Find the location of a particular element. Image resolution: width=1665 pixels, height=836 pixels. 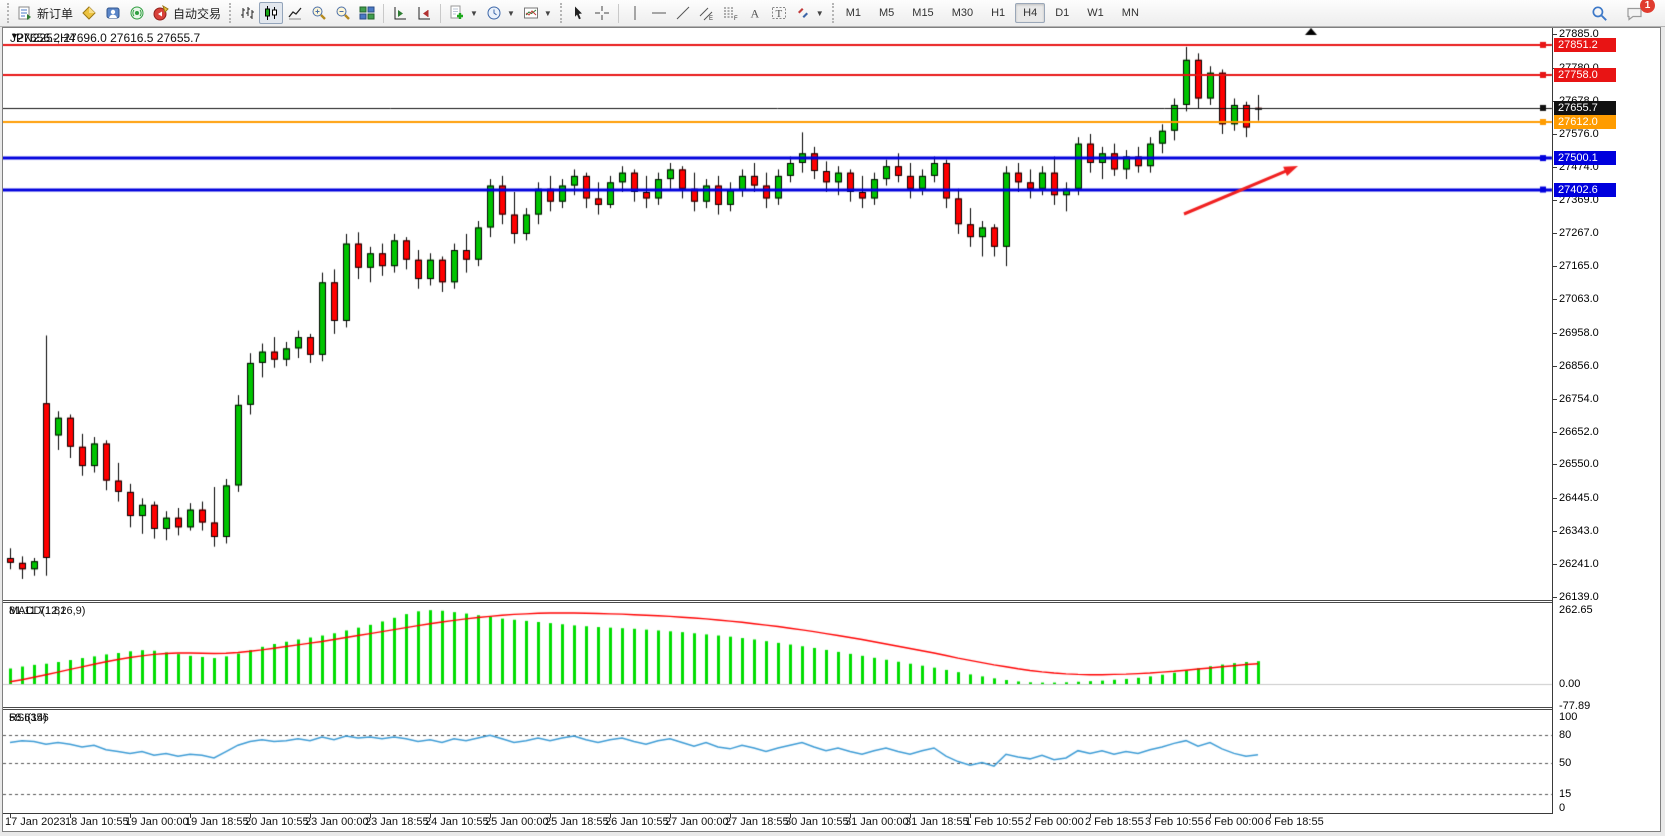

autotrading-button: 自动交易 is located at coordinates (187, 13).